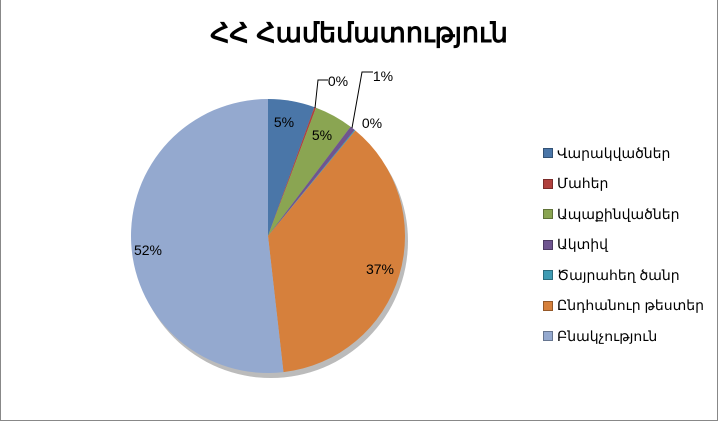  What do you see at coordinates (359, 33) in the screenshot?
I see `chart-title: ՀՀ Համեմատություն` at bounding box center [359, 33].